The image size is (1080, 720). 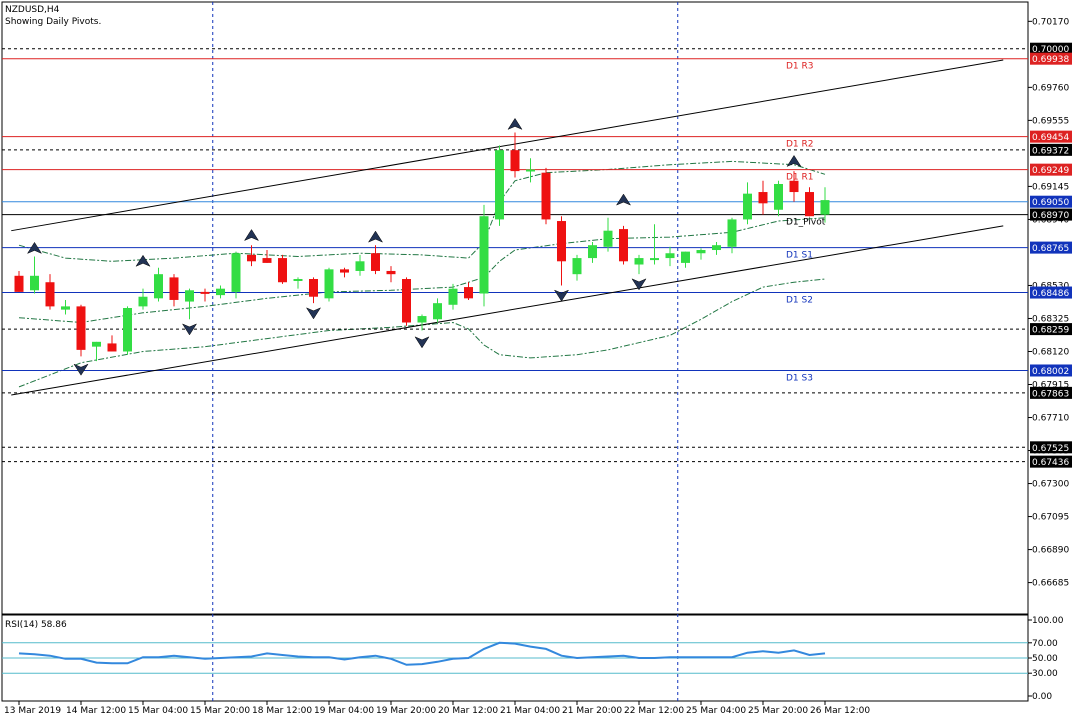 What do you see at coordinates (1042, 697) in the screenshot?
I see `rsi-tick-label-4: 0.00` at bounding box center [1042, 697].